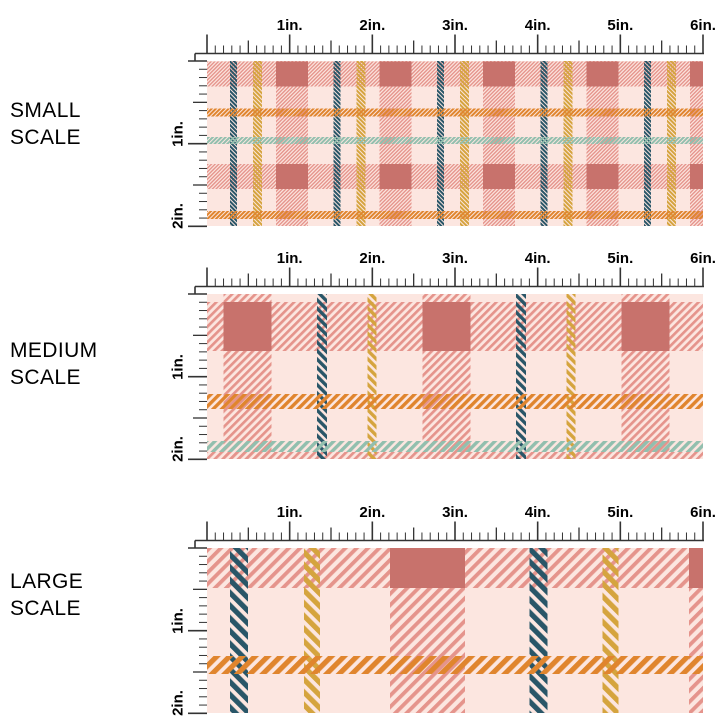 Image resolution: width=720 pixels, height=720 pixels. Describe the element at coordinates (45, 110) in the screenshot. I see `scale-label-line: SMALL` at that location.